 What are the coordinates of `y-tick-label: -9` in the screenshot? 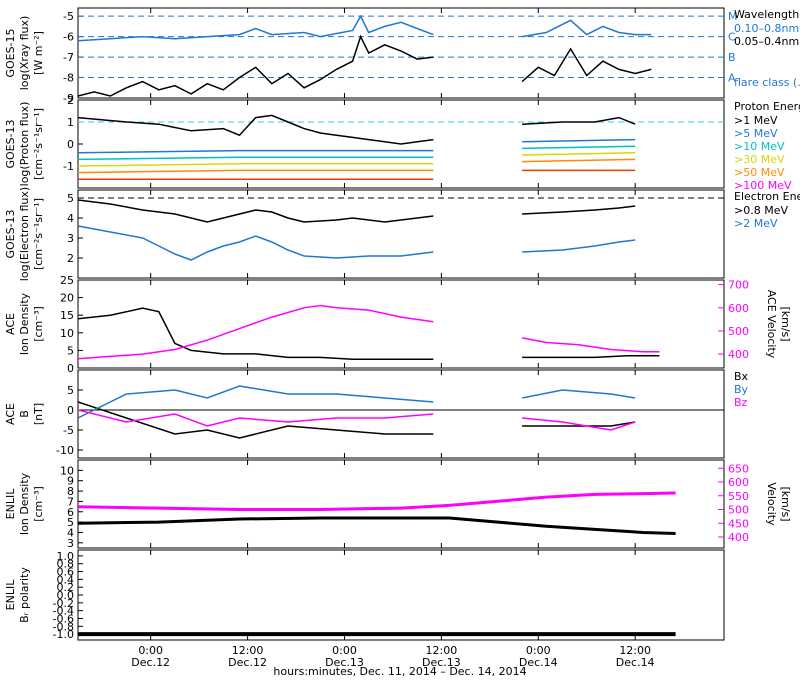 It's located at (68, 98).